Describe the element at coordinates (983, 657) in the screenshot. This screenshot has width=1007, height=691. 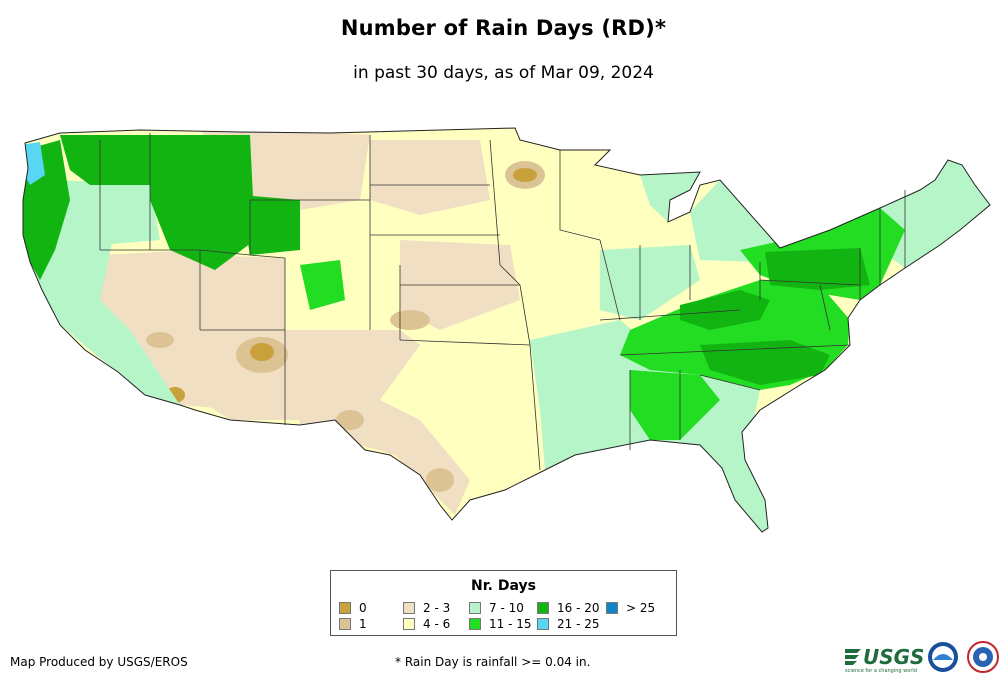
I see `national-weather-service-logo-icon` at that location.